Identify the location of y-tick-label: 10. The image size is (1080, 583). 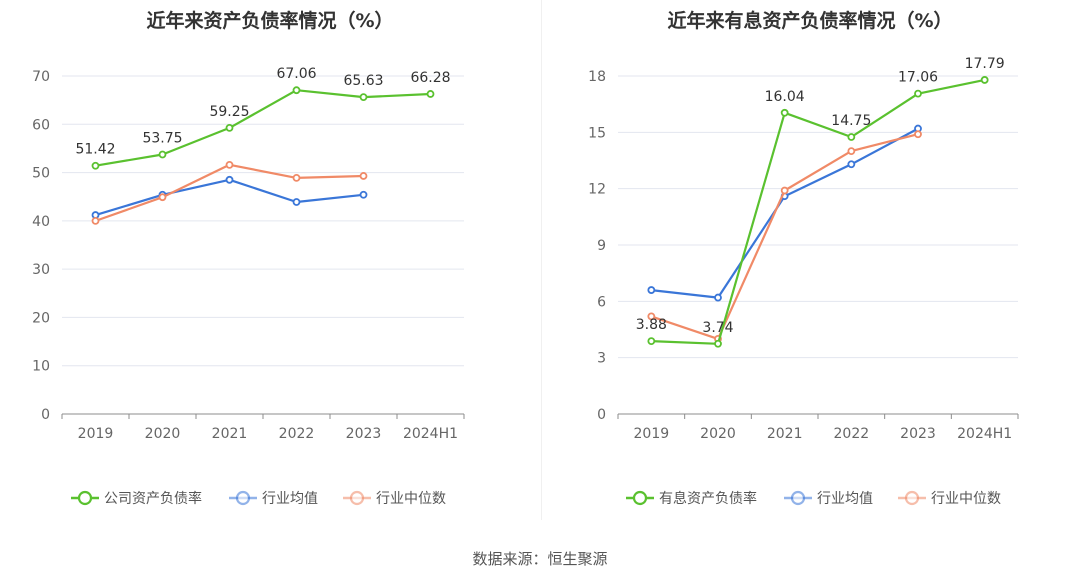
(41, 367).